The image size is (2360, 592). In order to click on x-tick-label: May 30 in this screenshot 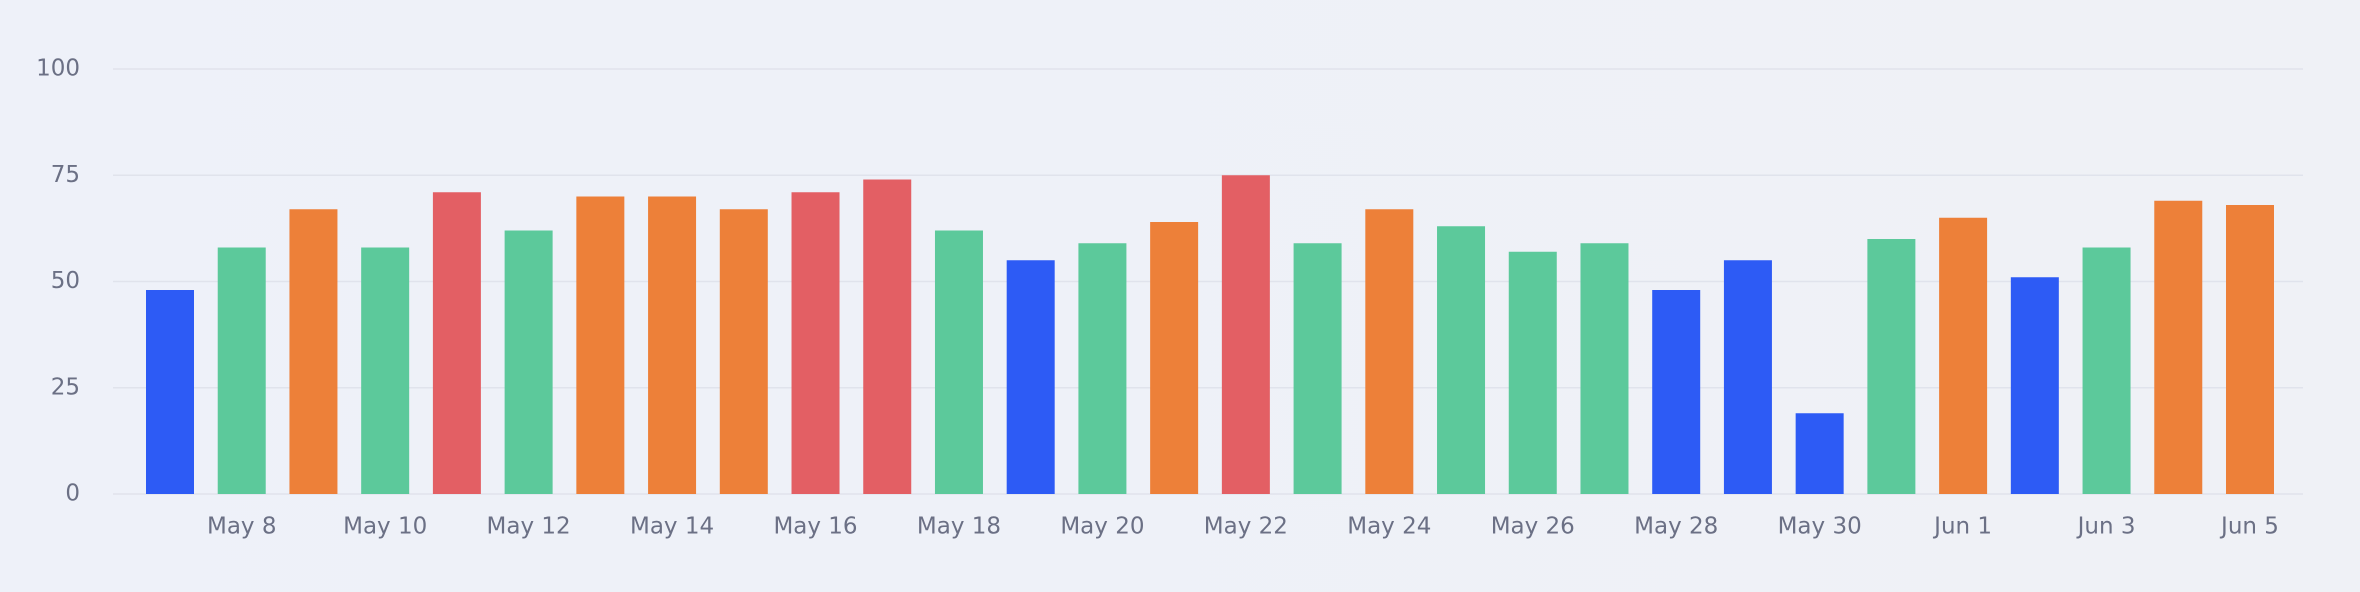, I will do `click(1820, 527)`.